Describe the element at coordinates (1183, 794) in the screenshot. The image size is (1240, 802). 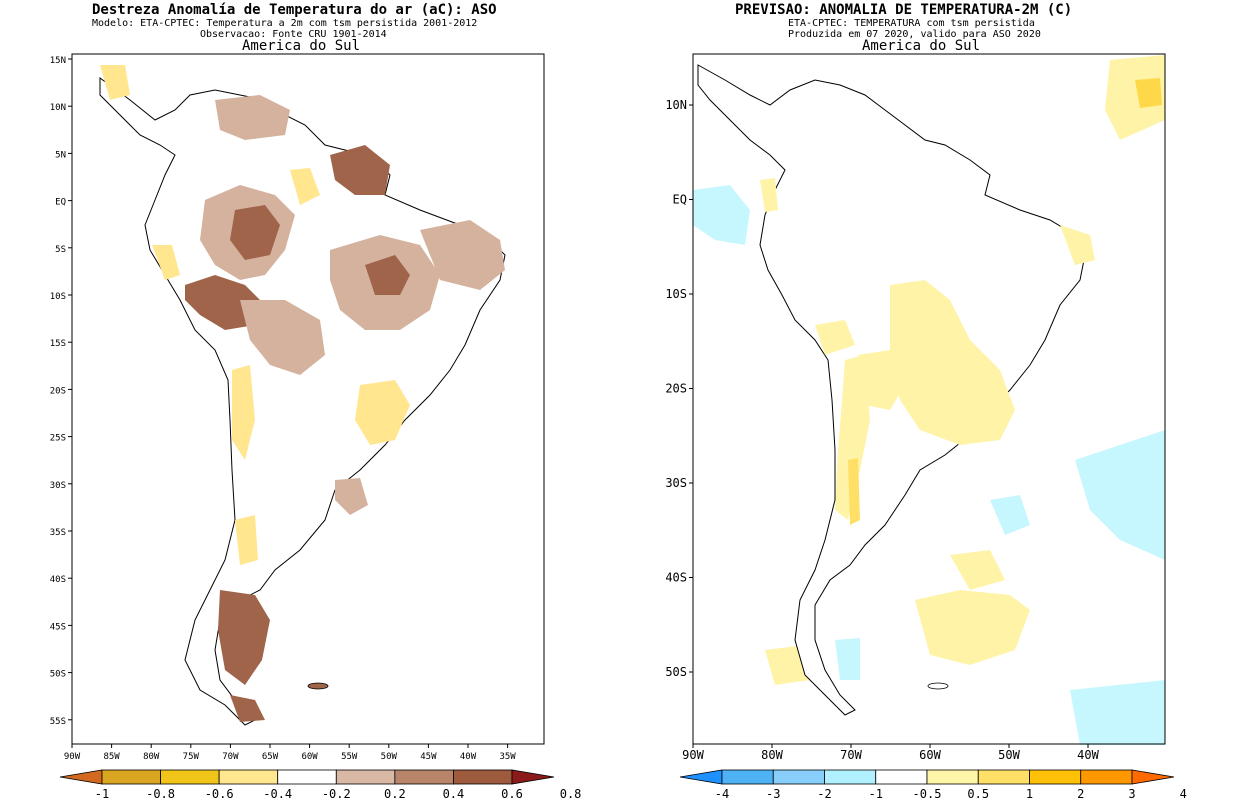
I see `colorbar-label: 4` at that location.